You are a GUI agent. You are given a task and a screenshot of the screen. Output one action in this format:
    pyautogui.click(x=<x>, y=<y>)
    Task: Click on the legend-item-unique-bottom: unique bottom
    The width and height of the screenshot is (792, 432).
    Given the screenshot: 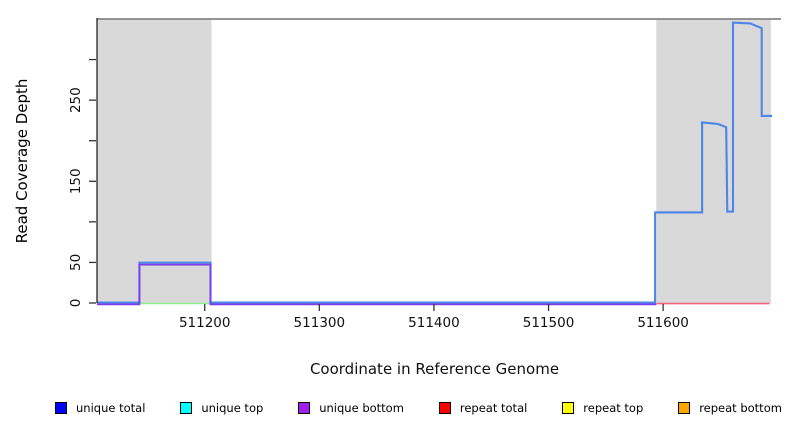 What is the action you would take?
    pyautogui.click(x=351, y=408)
    